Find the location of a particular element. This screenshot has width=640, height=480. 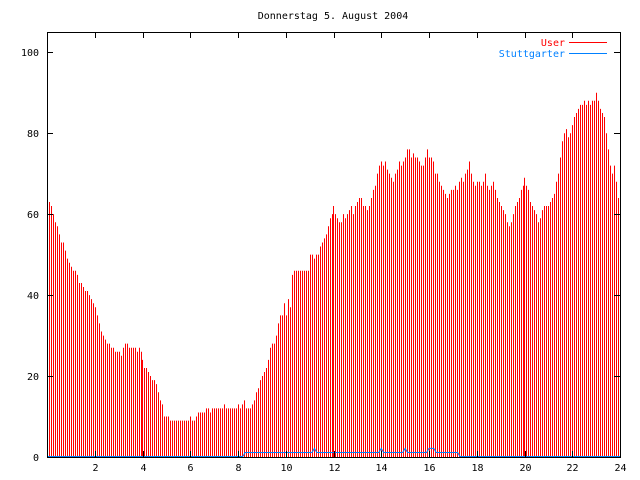

x-tick-label: 10 is located at coordinates (286, 468).